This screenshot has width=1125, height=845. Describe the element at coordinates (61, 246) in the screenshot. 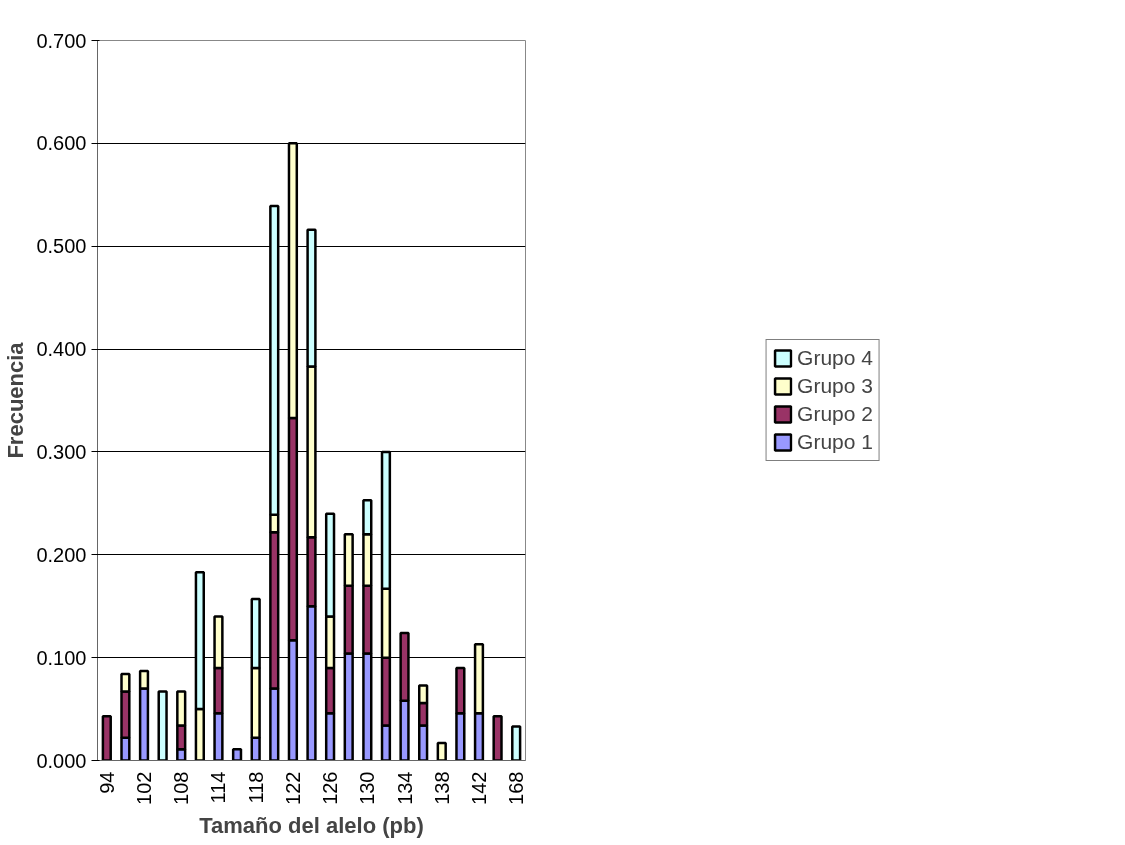

I see `y-tick-label: 0.500` at that location.